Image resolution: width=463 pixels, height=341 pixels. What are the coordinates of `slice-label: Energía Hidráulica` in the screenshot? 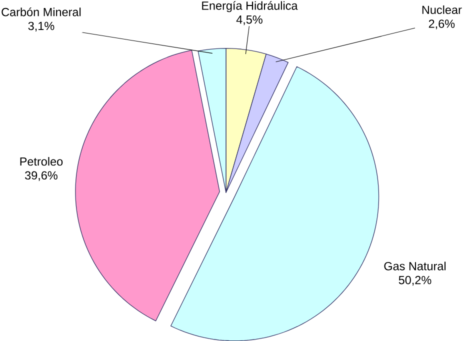 It's located at (250, 6).